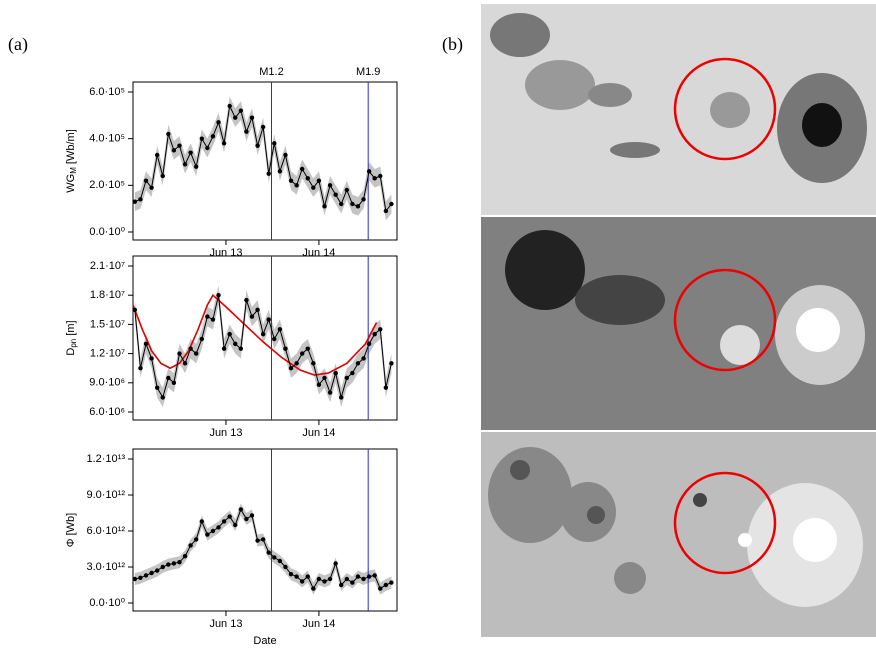 Image resolution: width=876 pixels, height=659 pixels. What do you see at coordinates (18, 44) in the screenshot?
I see `panel-label: (a)` at bounding box center [18, 44].